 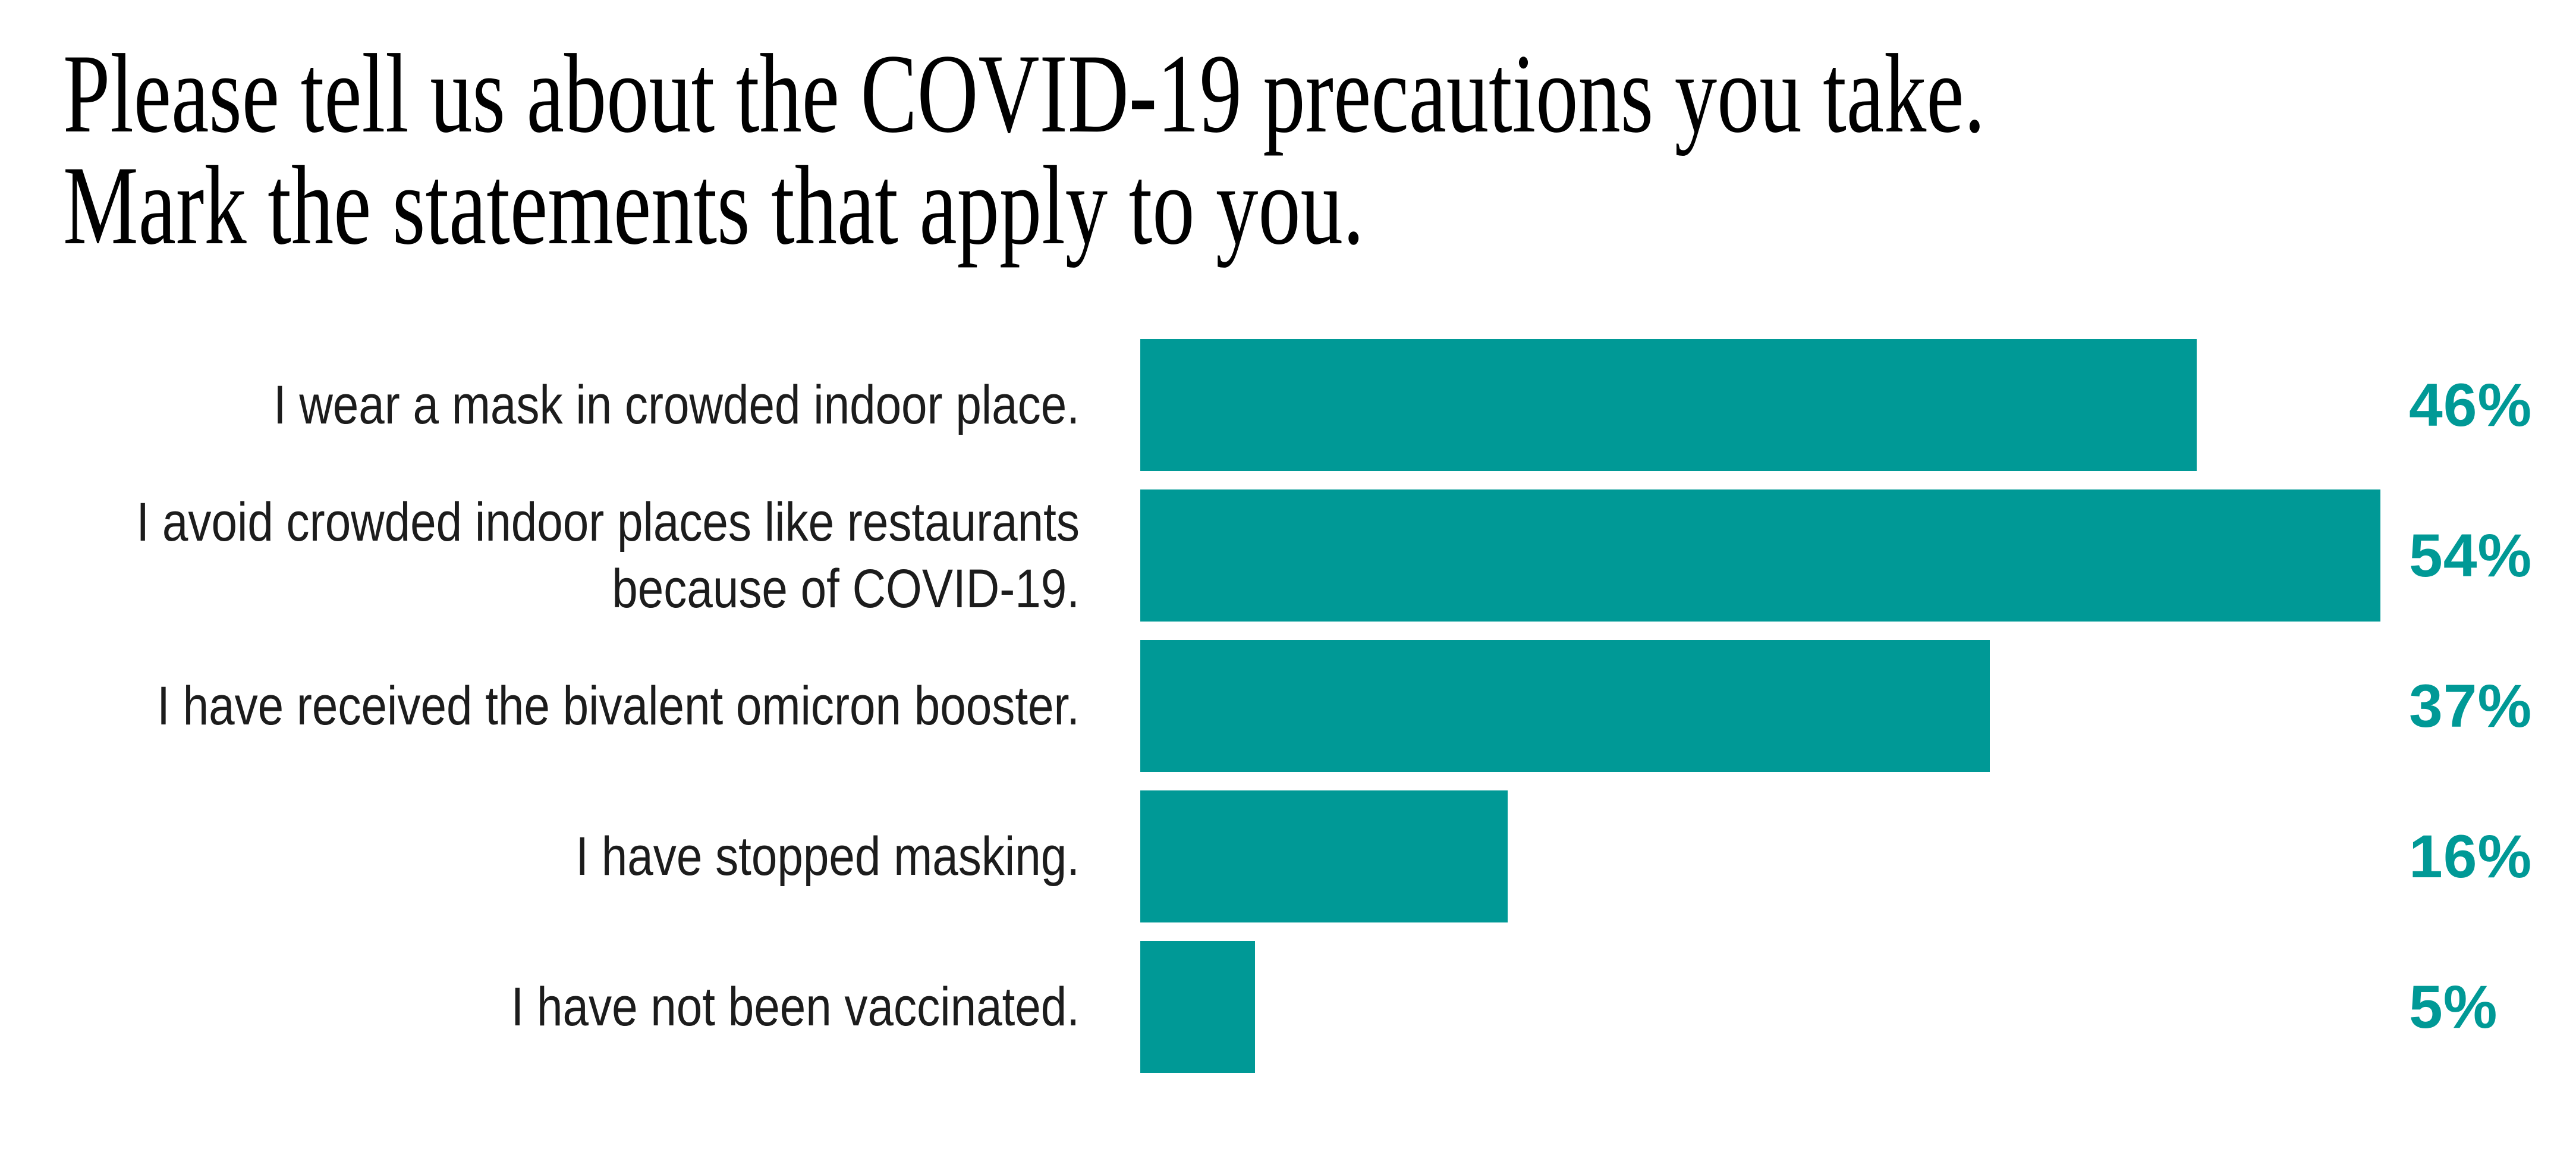 I want to click on value-label: 46%, so click(x=2471, y=405).